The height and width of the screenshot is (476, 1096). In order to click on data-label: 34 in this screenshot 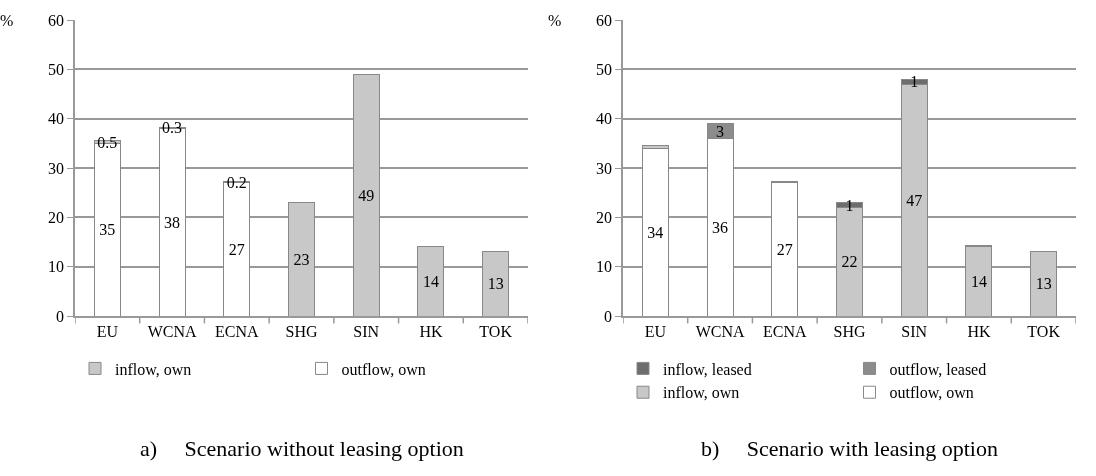, I will do `click(655, 232)`.